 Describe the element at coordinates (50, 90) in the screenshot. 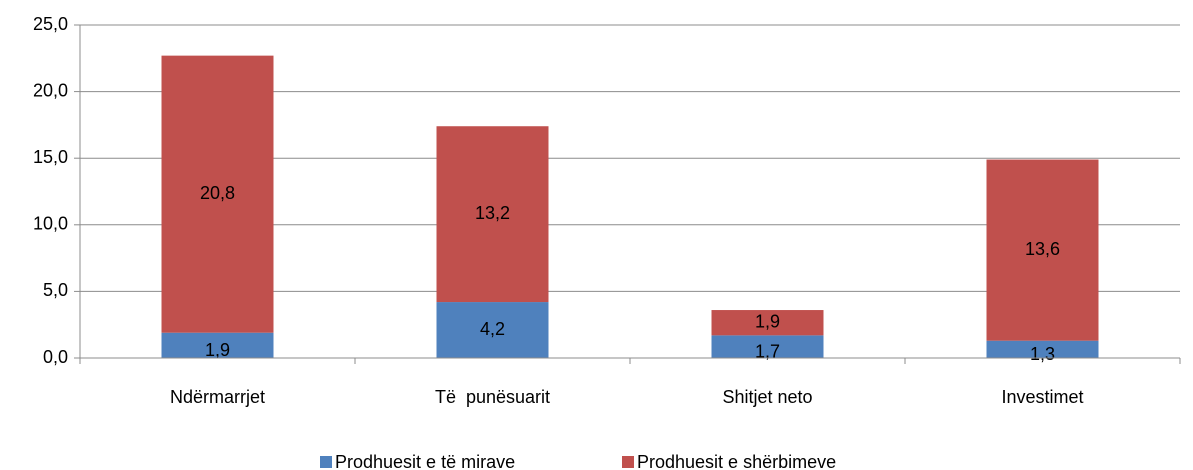

I see `y-tick-label: 20,0` at that location.